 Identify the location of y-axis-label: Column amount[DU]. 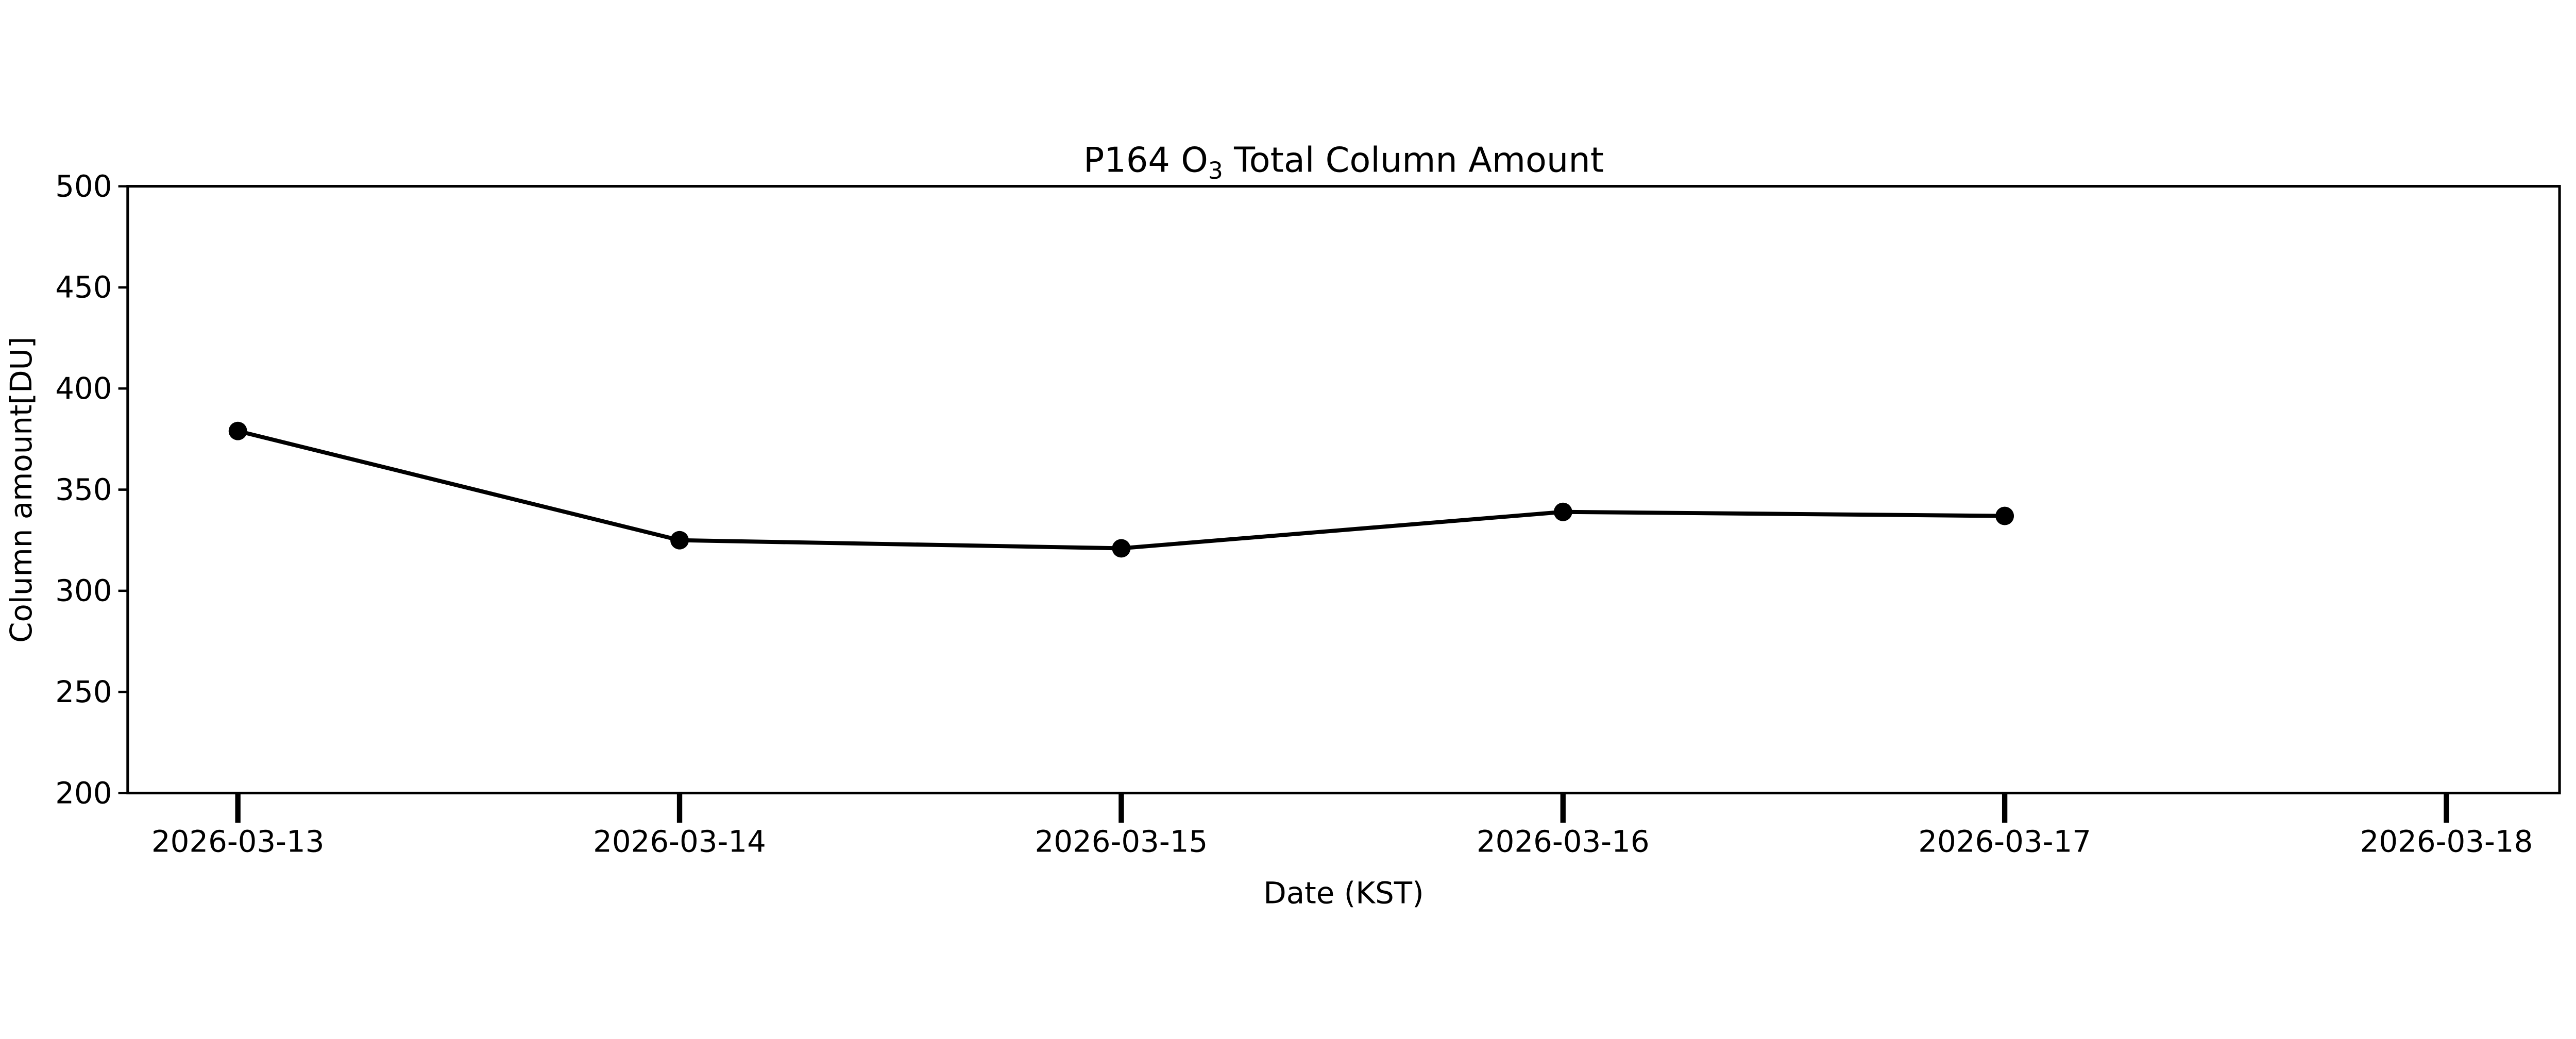
(21, 490).